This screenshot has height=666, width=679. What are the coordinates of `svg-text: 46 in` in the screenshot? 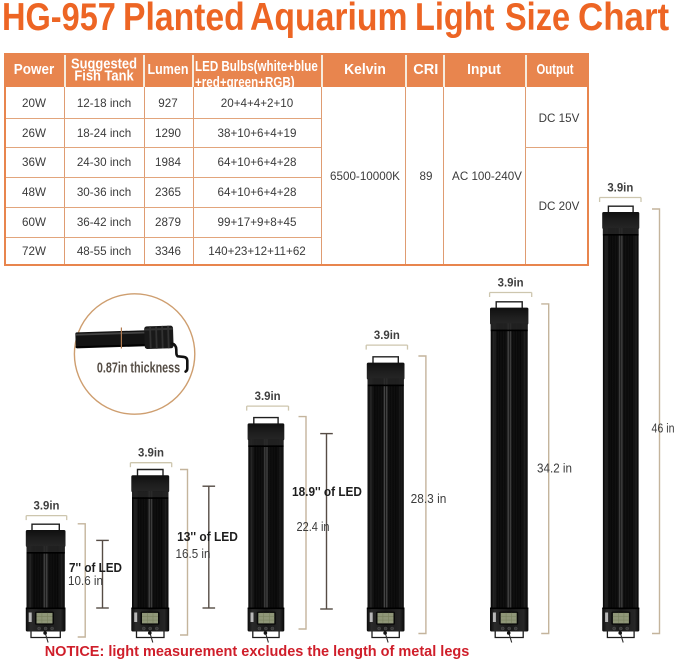 It's located at (662, 429).